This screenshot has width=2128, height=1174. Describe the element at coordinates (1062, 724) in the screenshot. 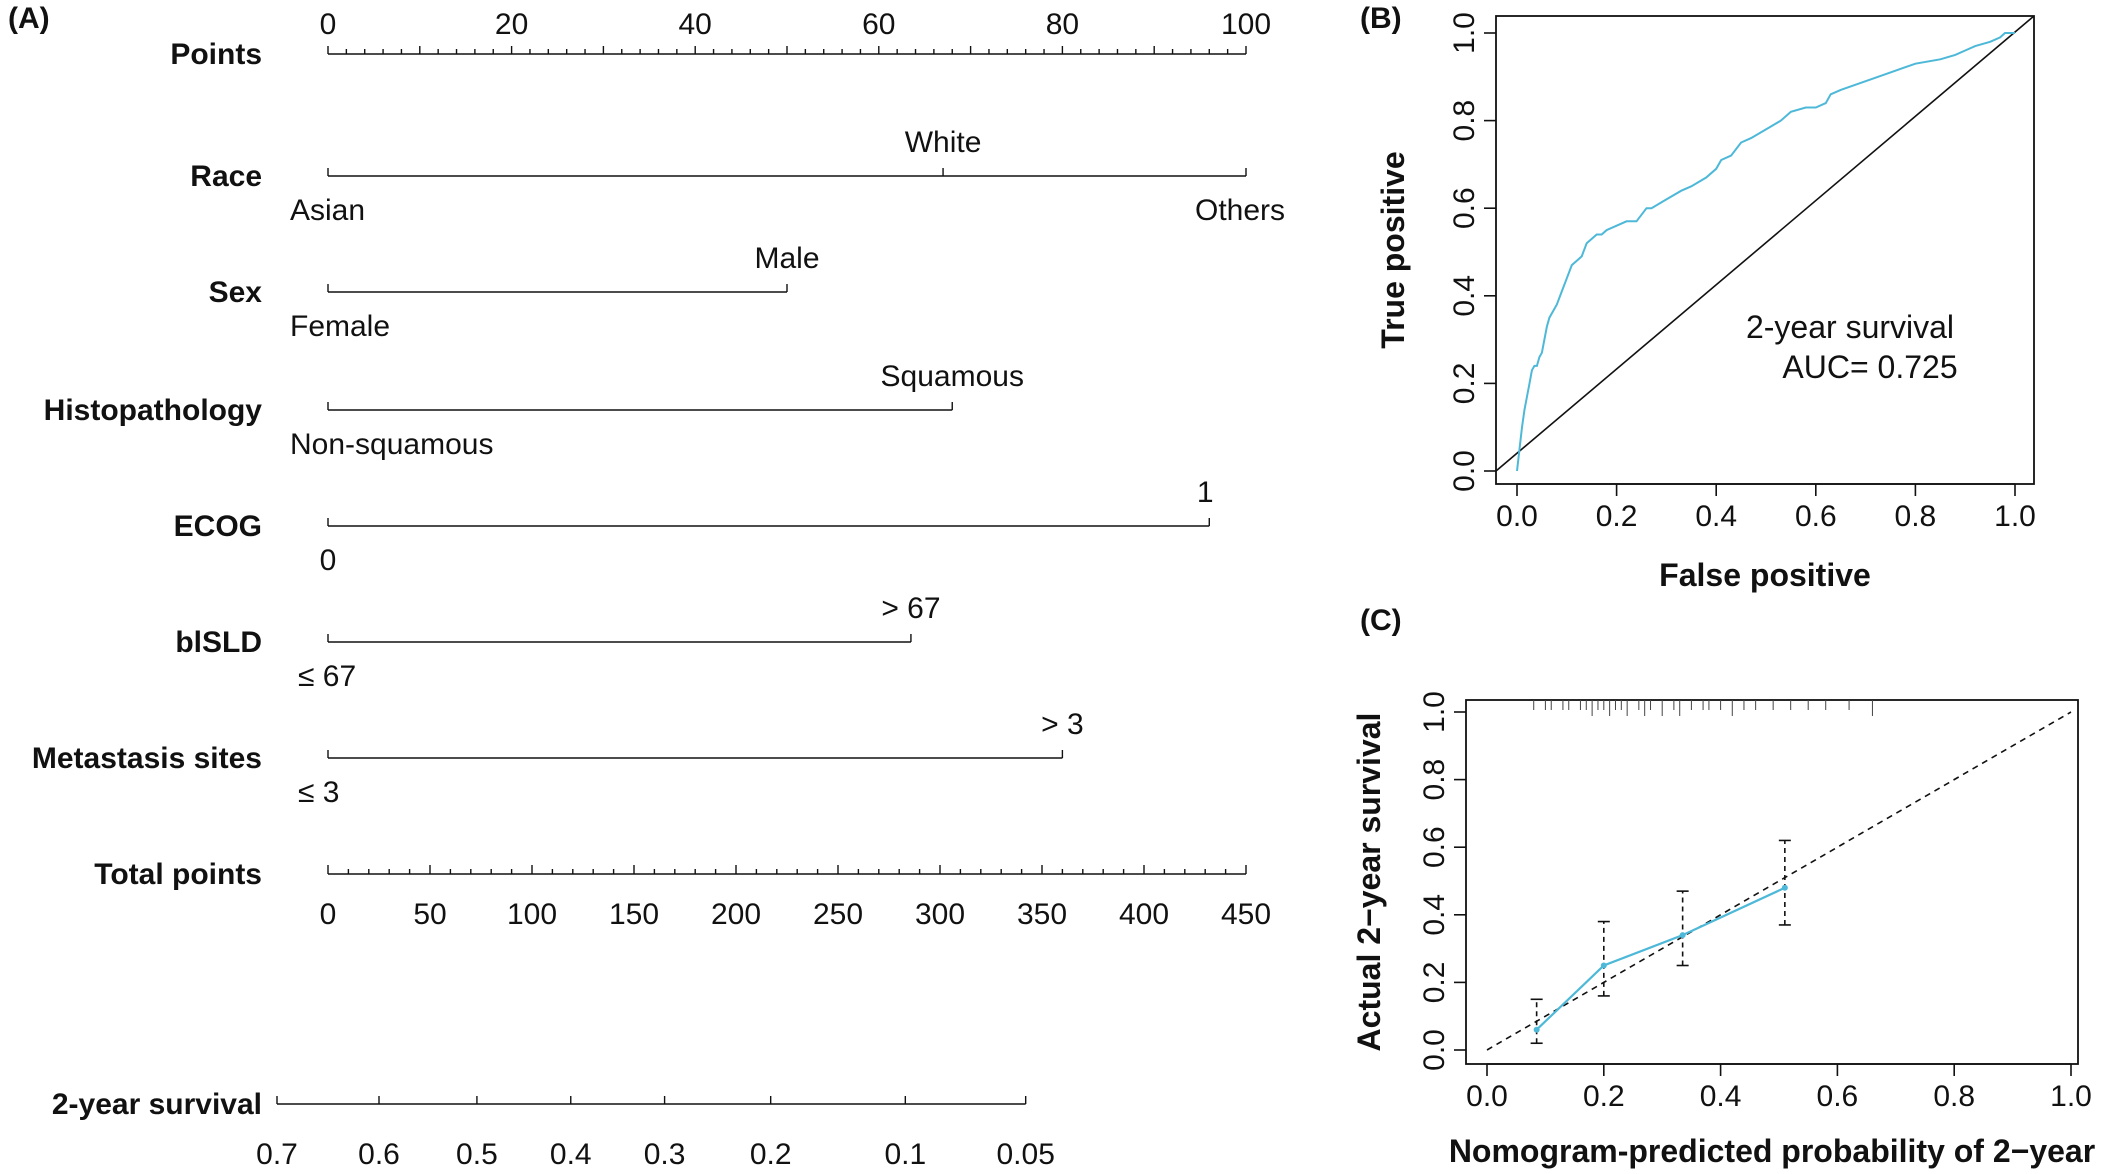

I see `level-label: > 3` at that location.